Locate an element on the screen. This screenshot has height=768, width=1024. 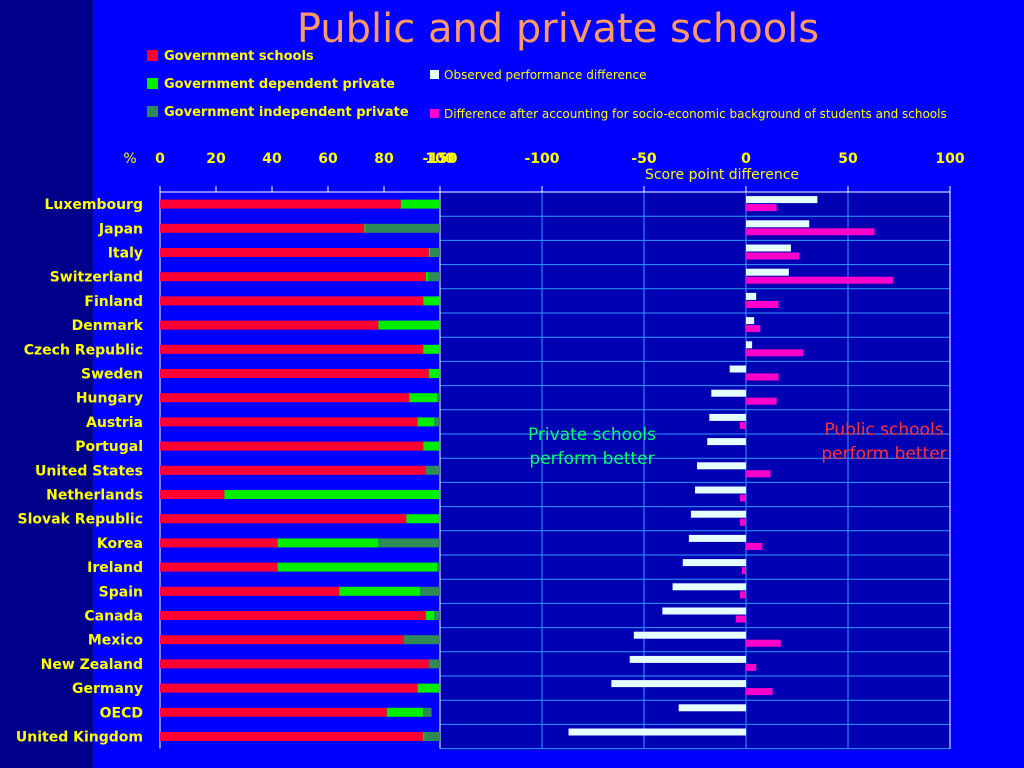
country-label: Netherlands is located at coordinates (94, 496).